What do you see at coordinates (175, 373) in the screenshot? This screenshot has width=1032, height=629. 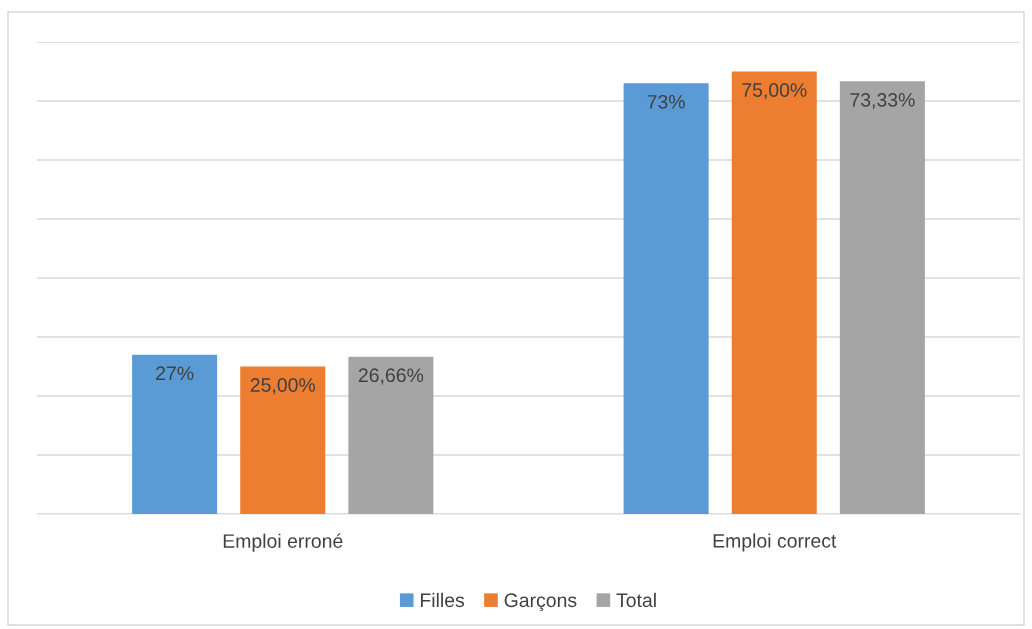 I see `data-label: 27%` at bounding box center [175, 373].